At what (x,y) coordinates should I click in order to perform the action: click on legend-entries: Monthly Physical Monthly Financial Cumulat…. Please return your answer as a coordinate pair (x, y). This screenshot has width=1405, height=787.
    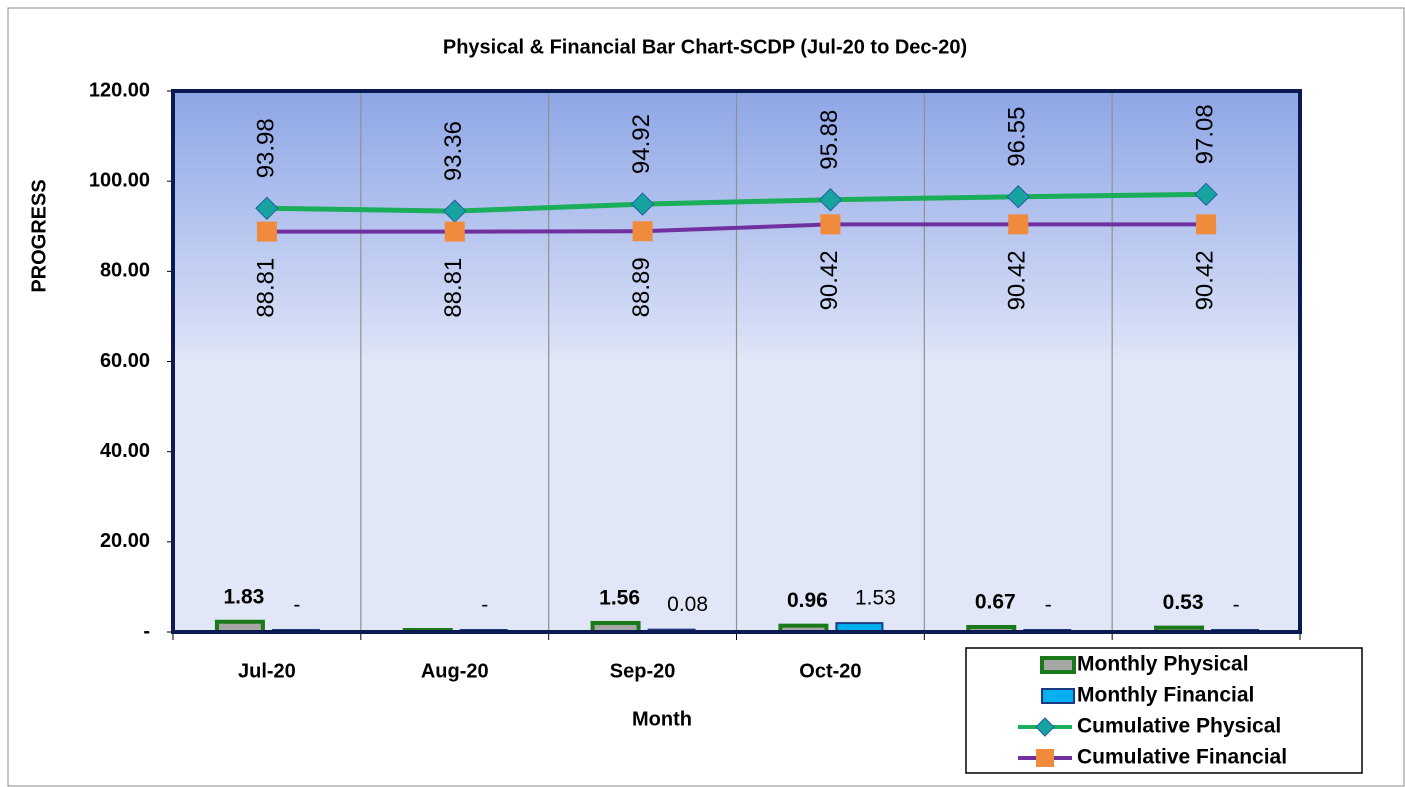
    Looking at the image, I should click on (1152, 711).